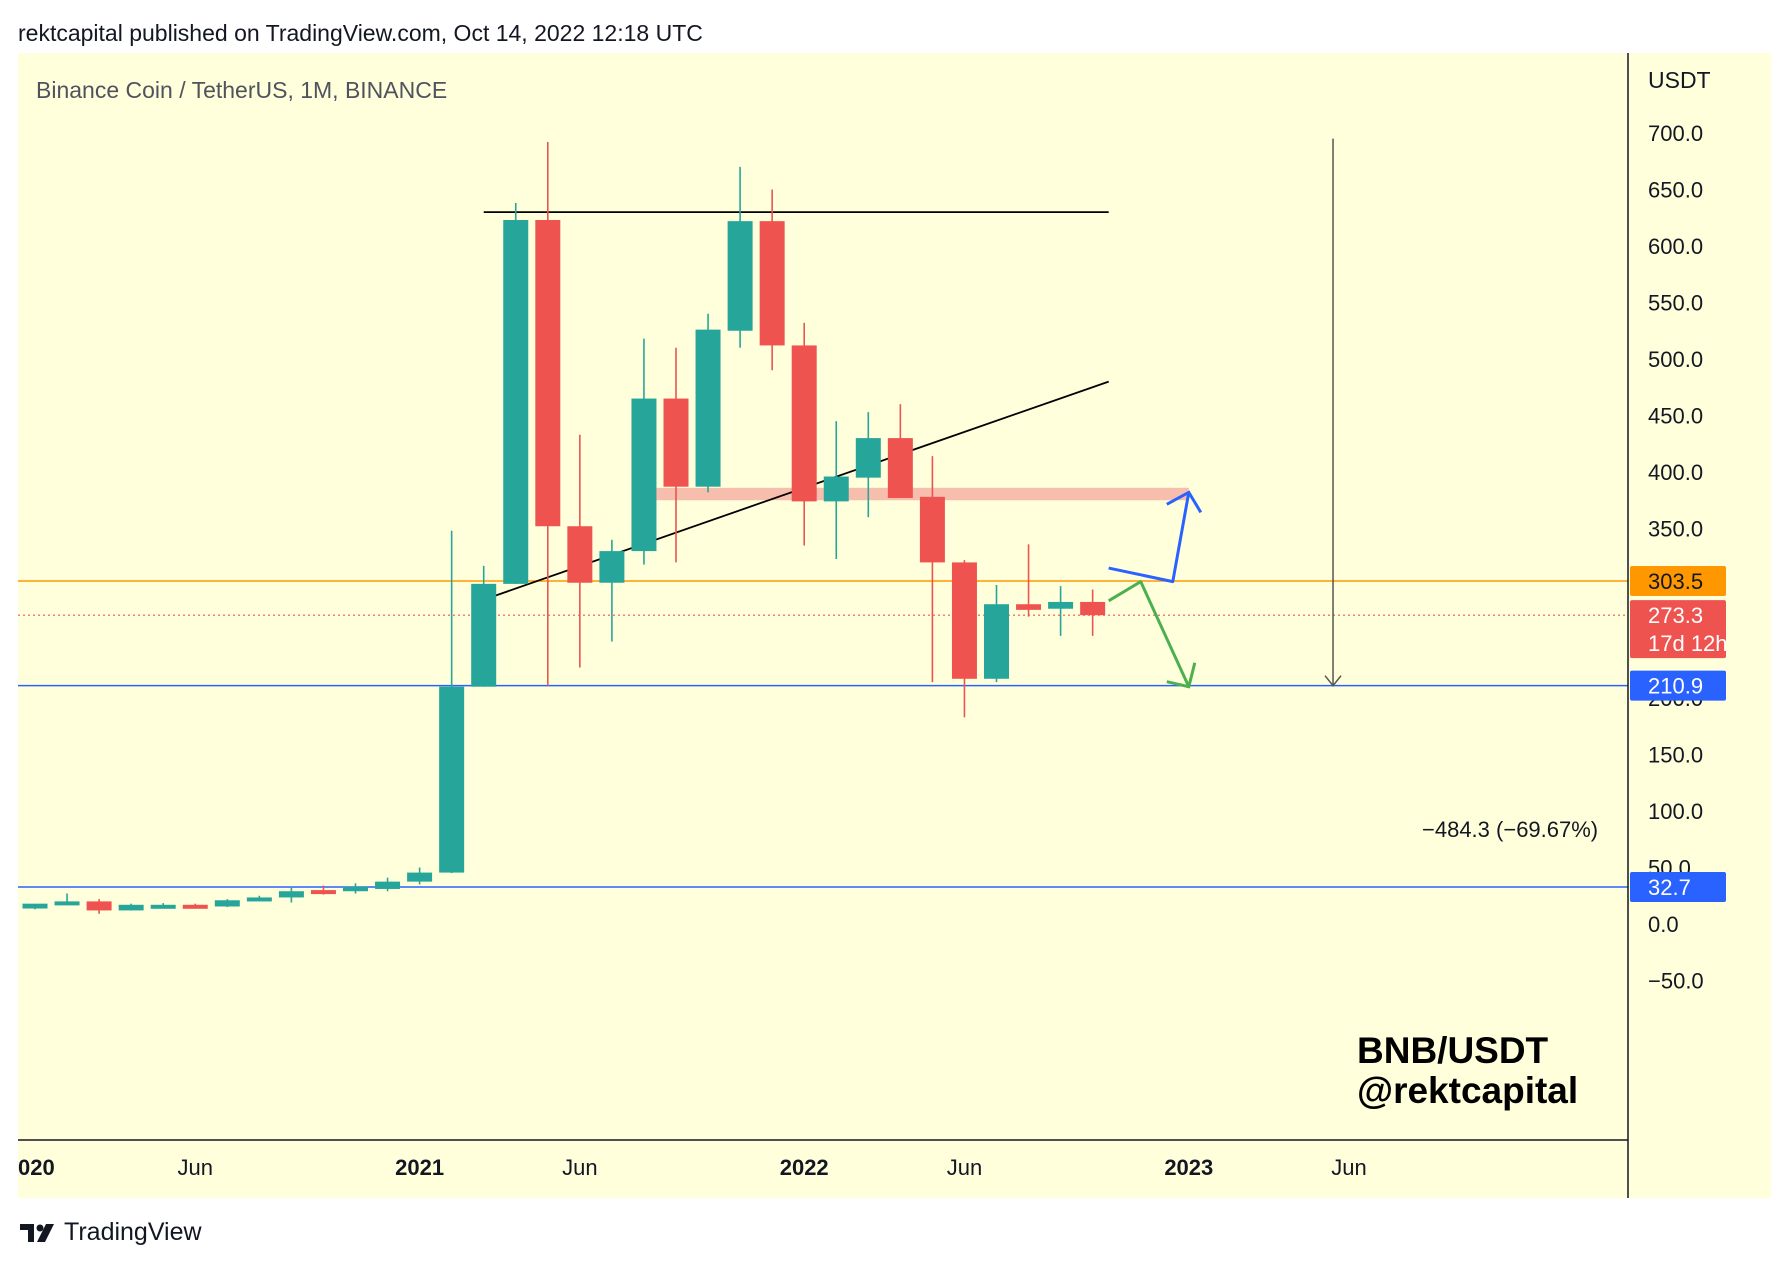 This screenshot has height=1266, width=1786. What do you see at coordinates (1184, 502) in the screenshot?
I see `bullish-arrowhead` at bounding box center [1184, 502].